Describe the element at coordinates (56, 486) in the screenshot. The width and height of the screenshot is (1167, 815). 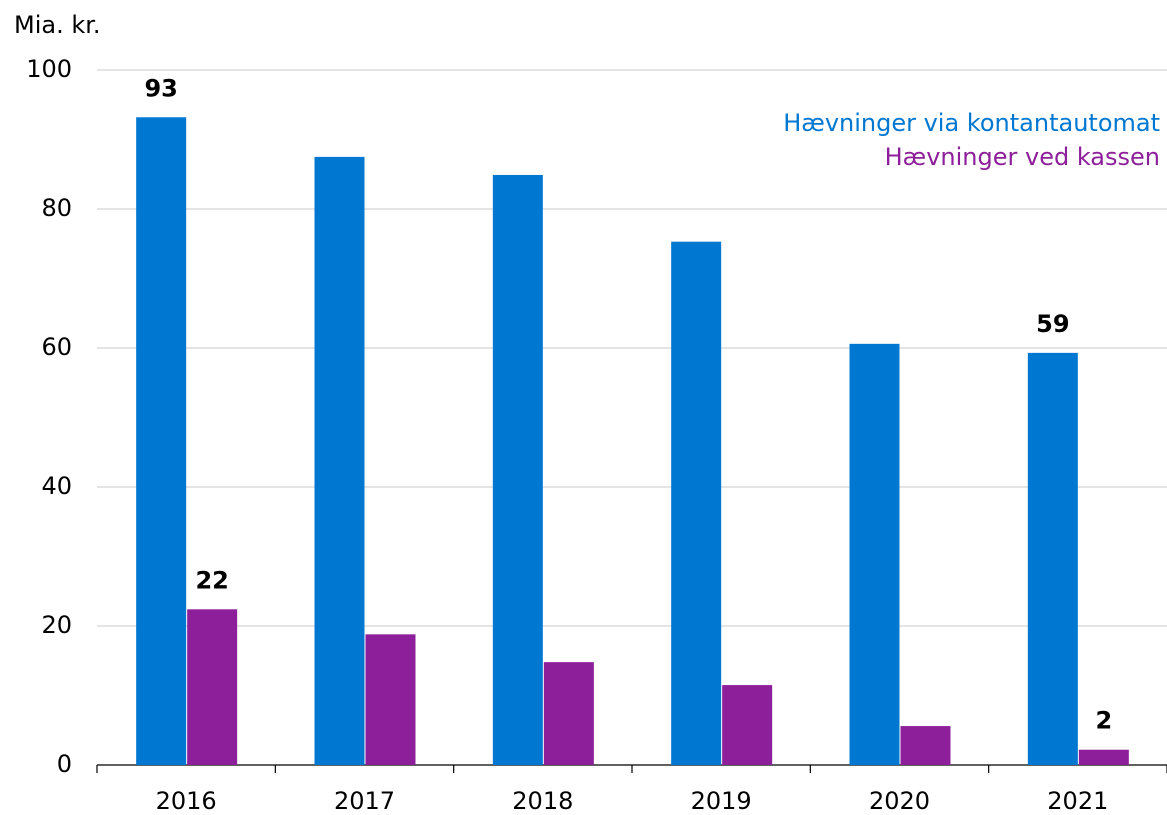
I see `y-tick-label: 40` at that location.